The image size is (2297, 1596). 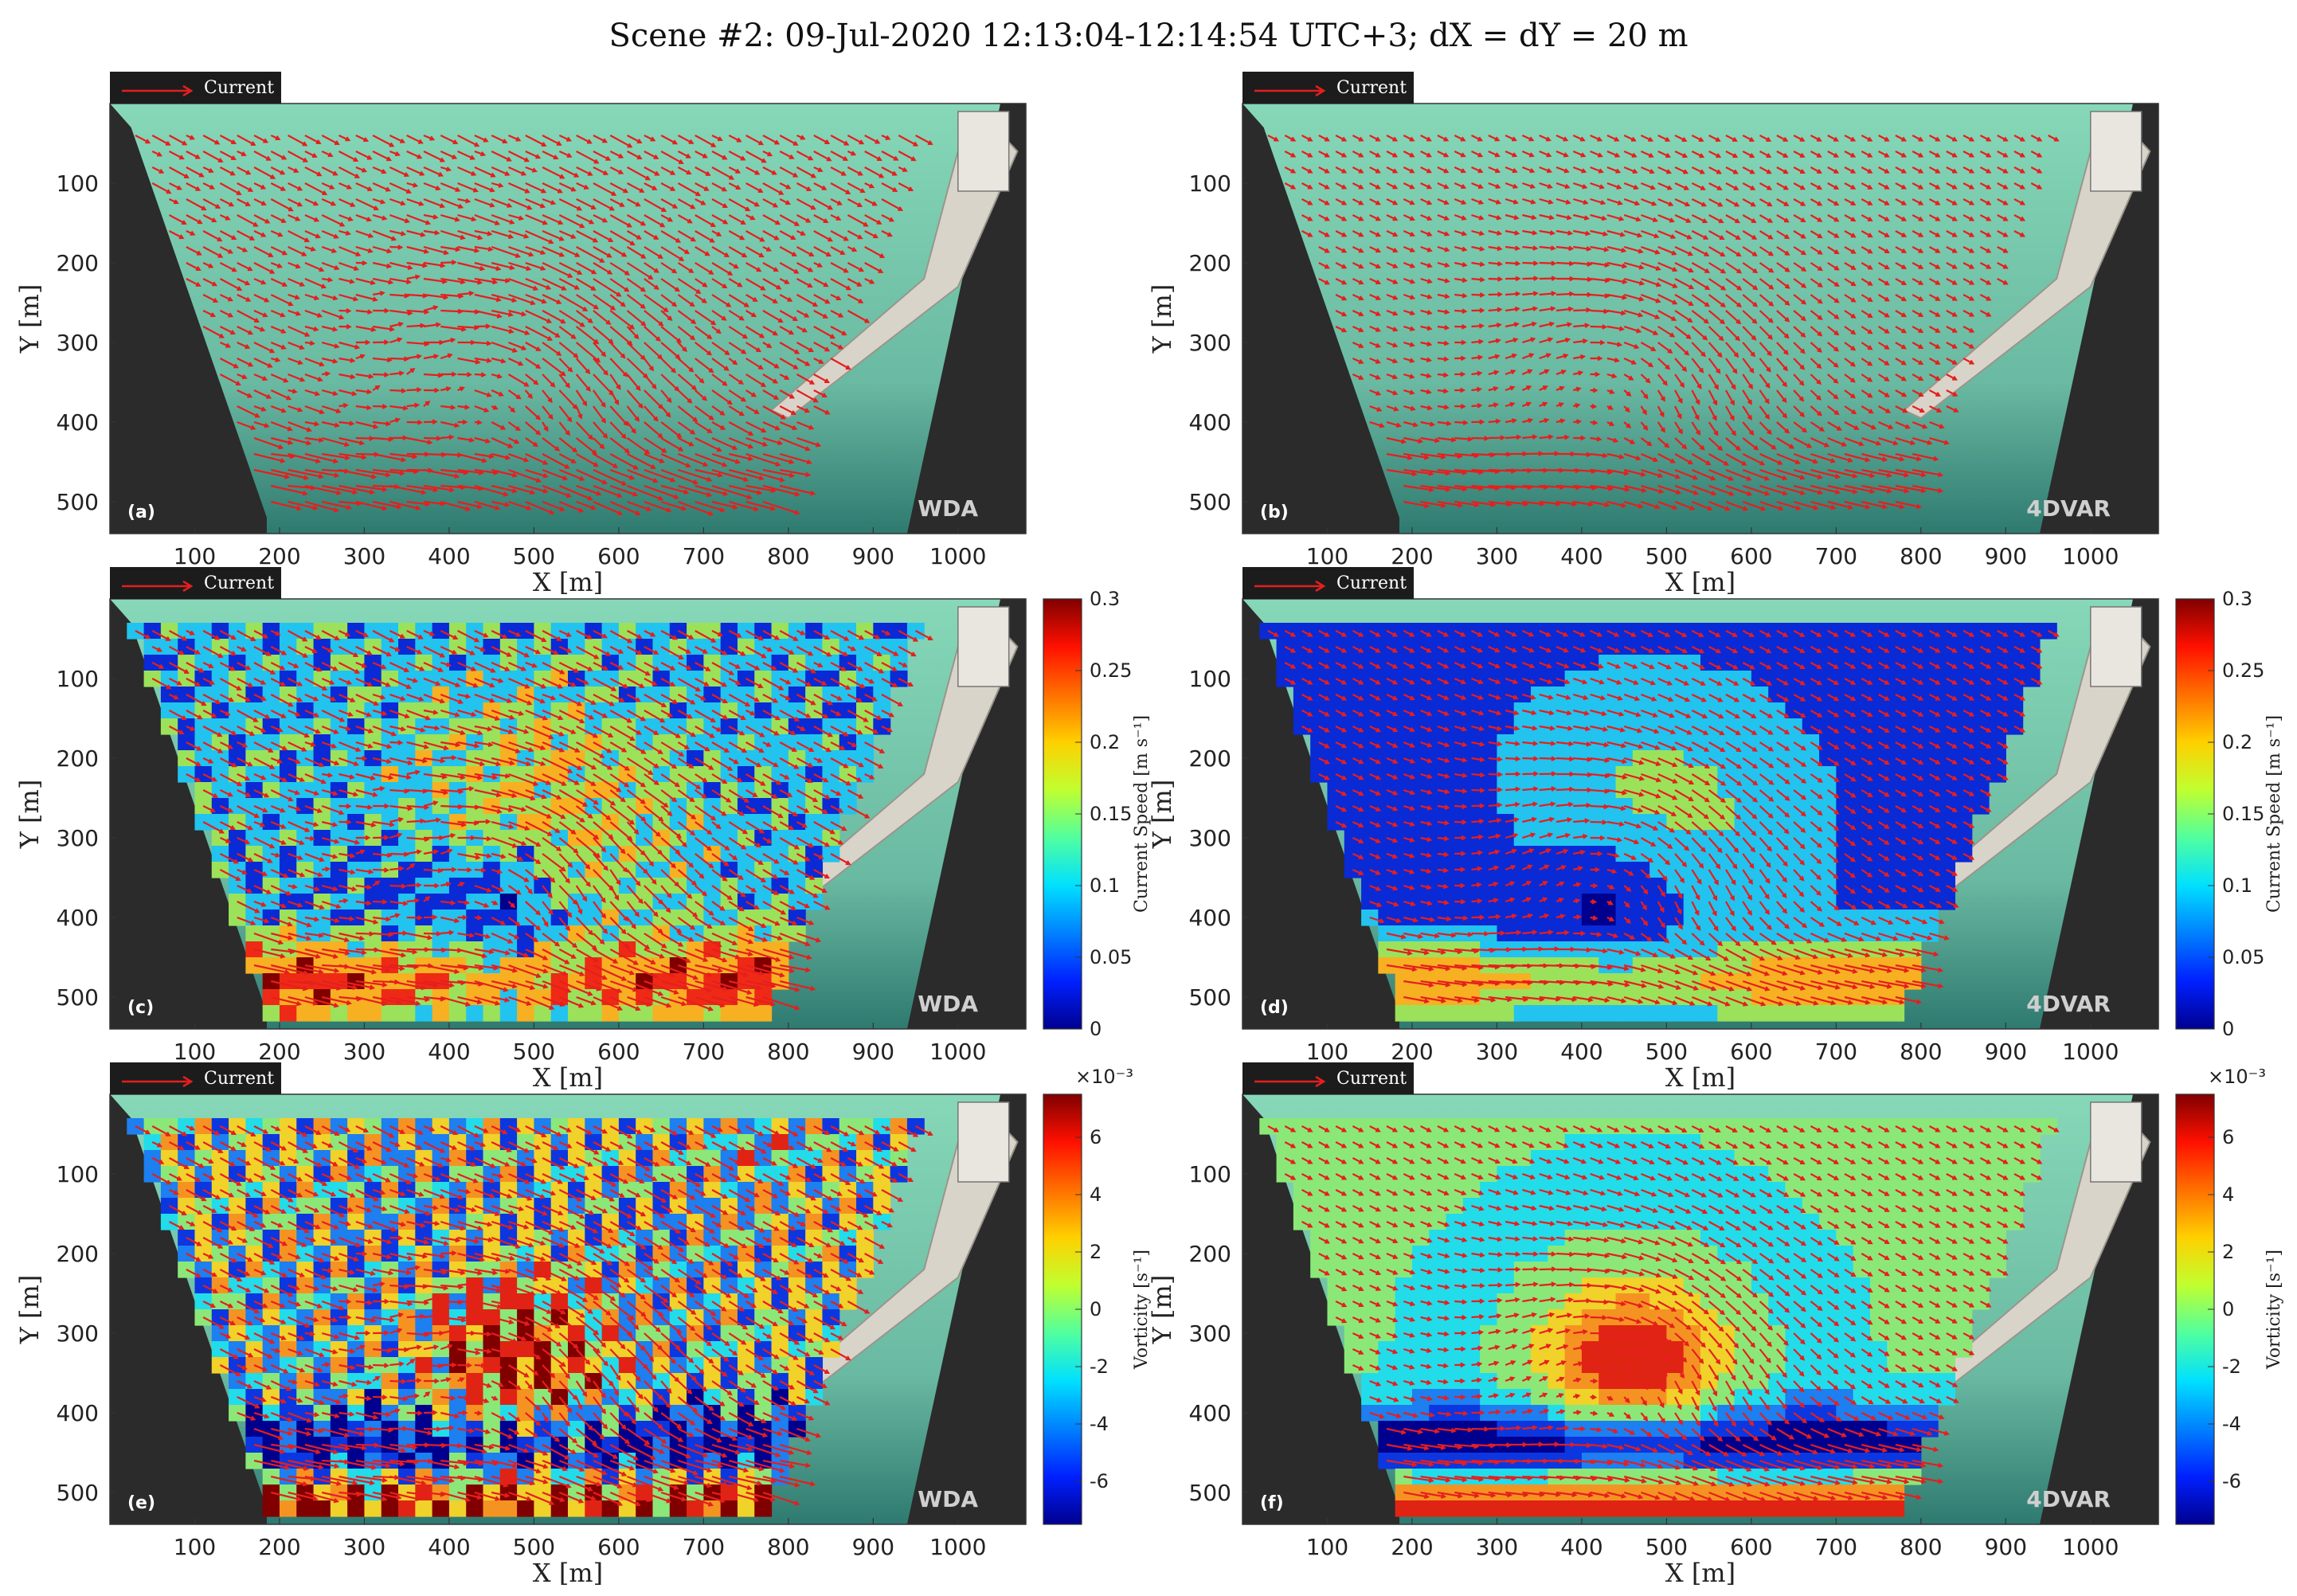 I want to click on panel-label: (c), so click(x=140, y=1008).